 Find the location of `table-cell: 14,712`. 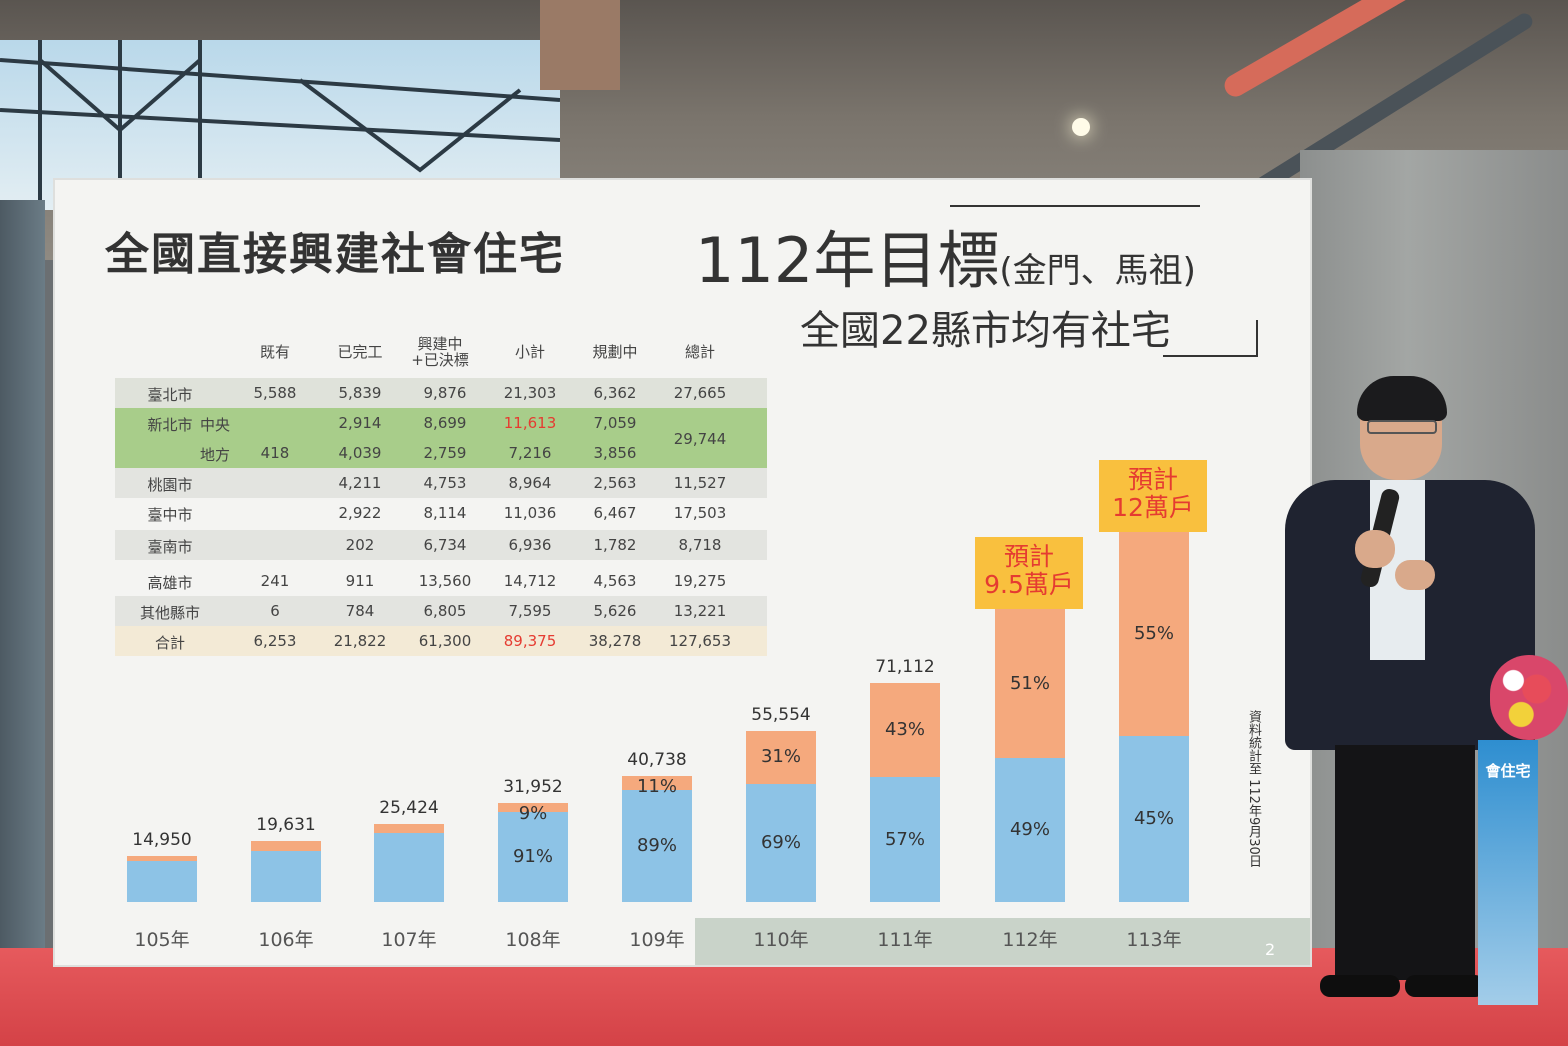

table-cell: 14,712 is located at coordinates (530, 581).